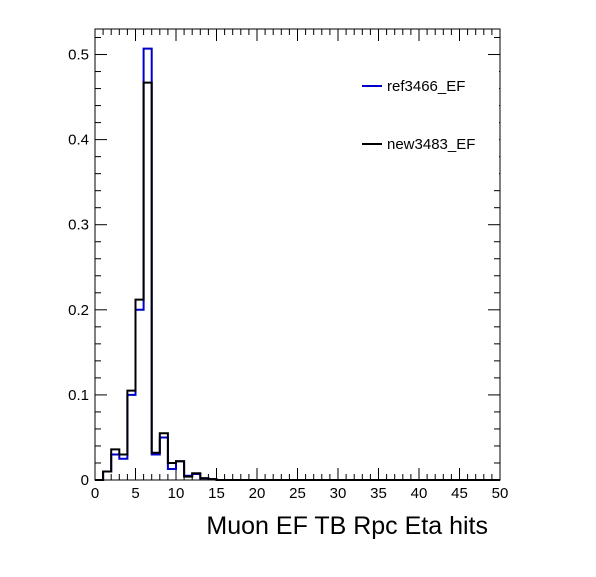 This screenshot has height=577, width=596. Describe the element at coordinates (135, 493) in the screenshot. I see `x-tick-label: 5` at that location.